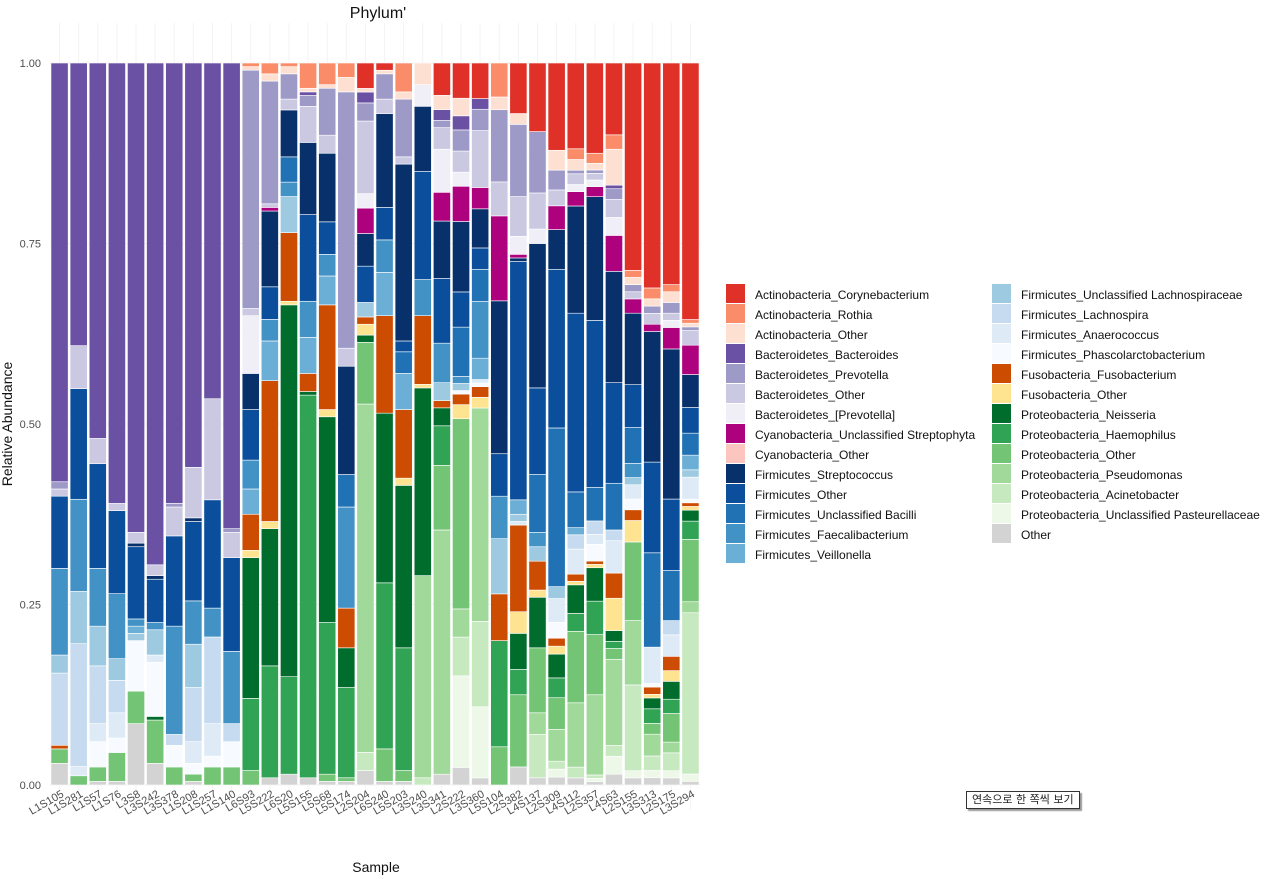 The height and width of the screenshot is (879, 1280). Describe the element at coordinates (30, 425) in the screenshot. I see `y-tick-label: 0.50` at that location.